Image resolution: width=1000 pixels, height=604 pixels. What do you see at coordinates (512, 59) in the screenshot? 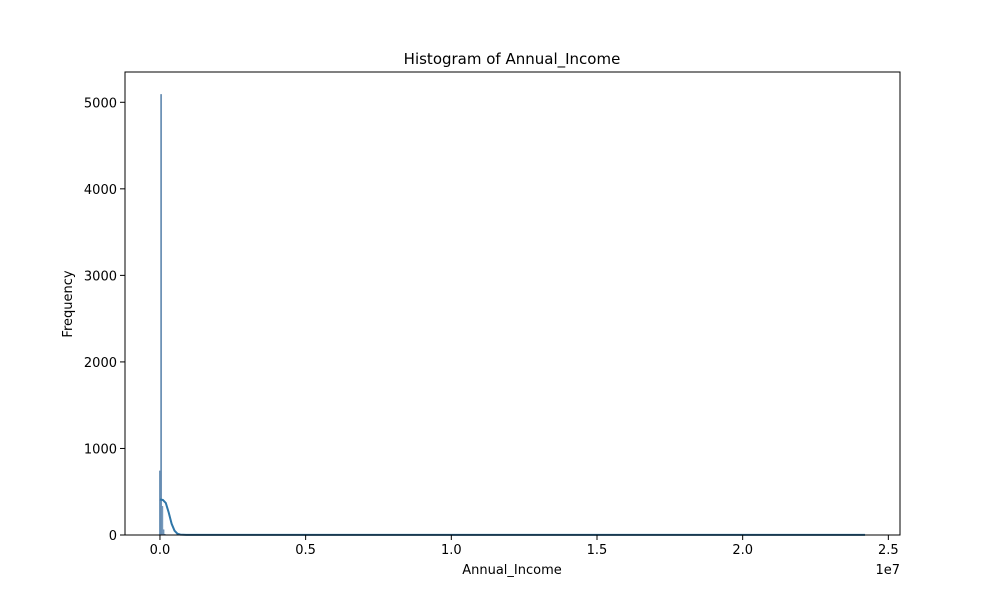
I see `chart-title: Histogram of Annual_Income` at bounding box center [512, 59].